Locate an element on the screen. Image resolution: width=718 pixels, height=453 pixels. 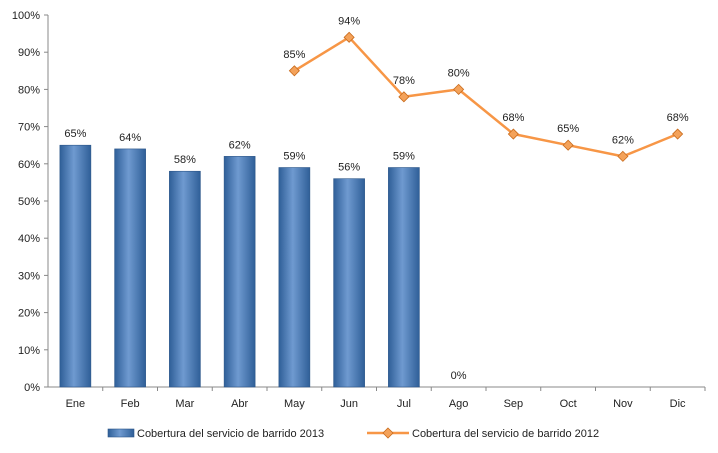
line-data-label: 65% is located at coordinates (568, 129).